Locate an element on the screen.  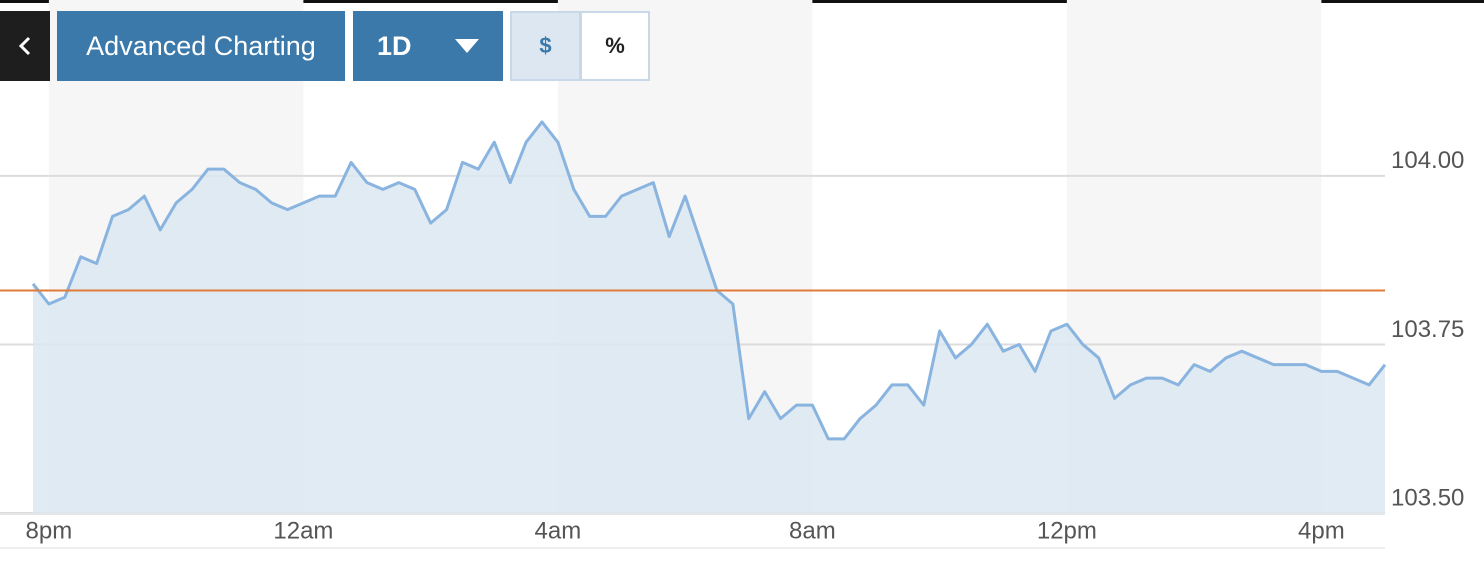
x-tick-label: 4am is located at coordinates (558, 530).